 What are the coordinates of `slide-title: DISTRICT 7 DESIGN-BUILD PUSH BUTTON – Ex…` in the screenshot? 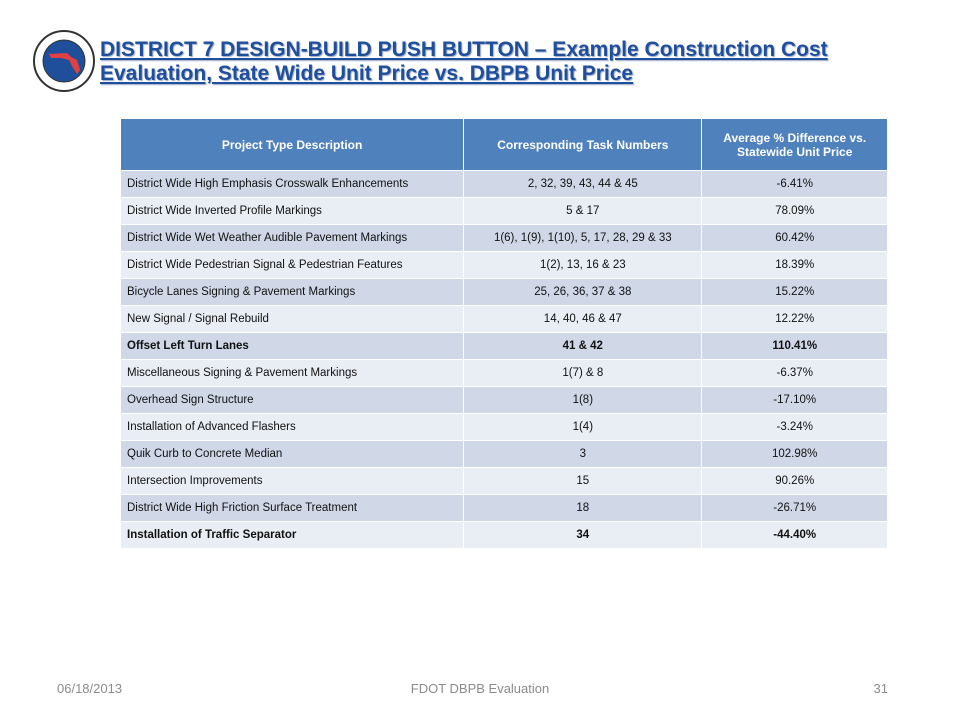 It's located at (464, 61).